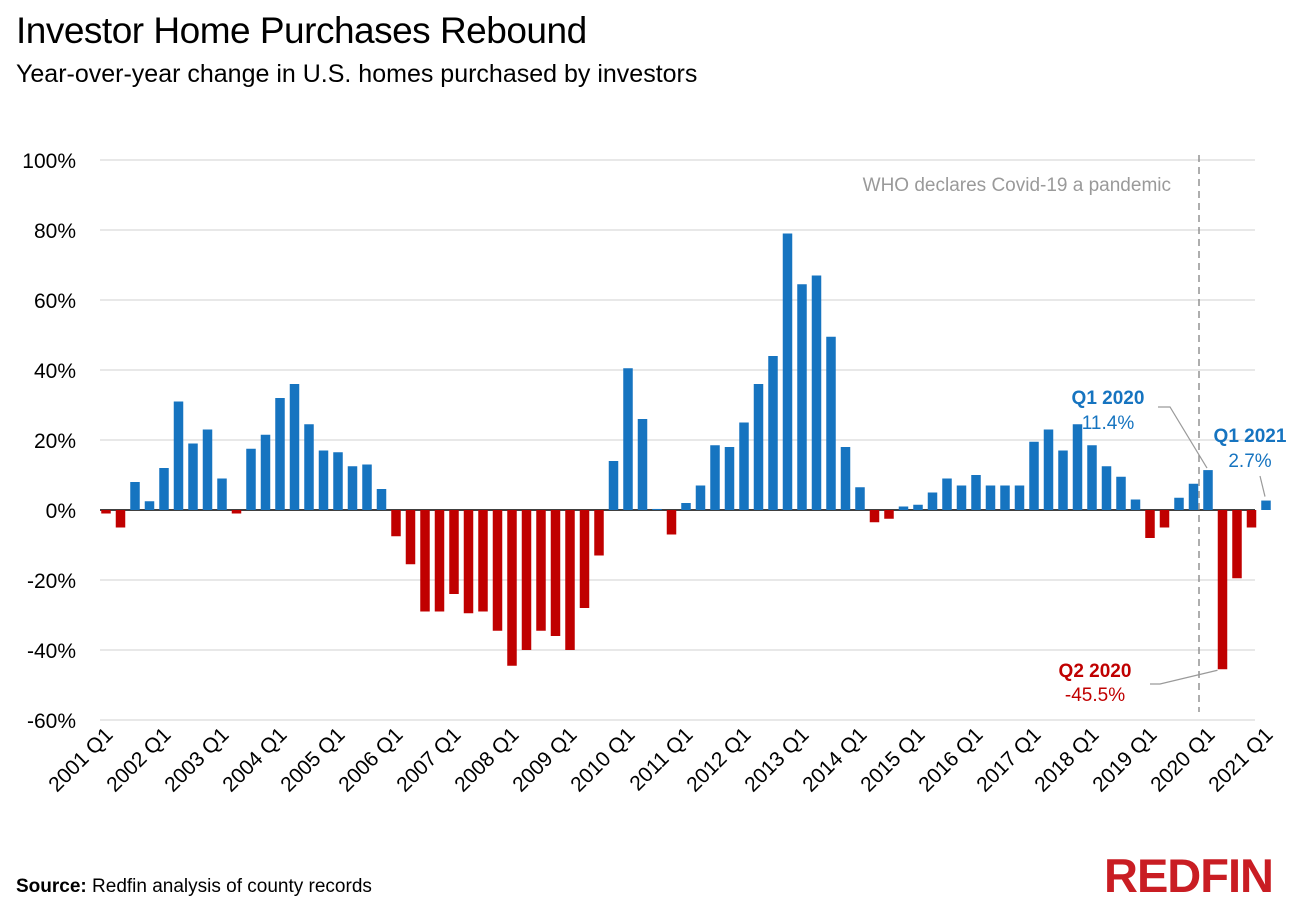  I want to click on x-tick-label: 2010 Q1, so click(602, 759).